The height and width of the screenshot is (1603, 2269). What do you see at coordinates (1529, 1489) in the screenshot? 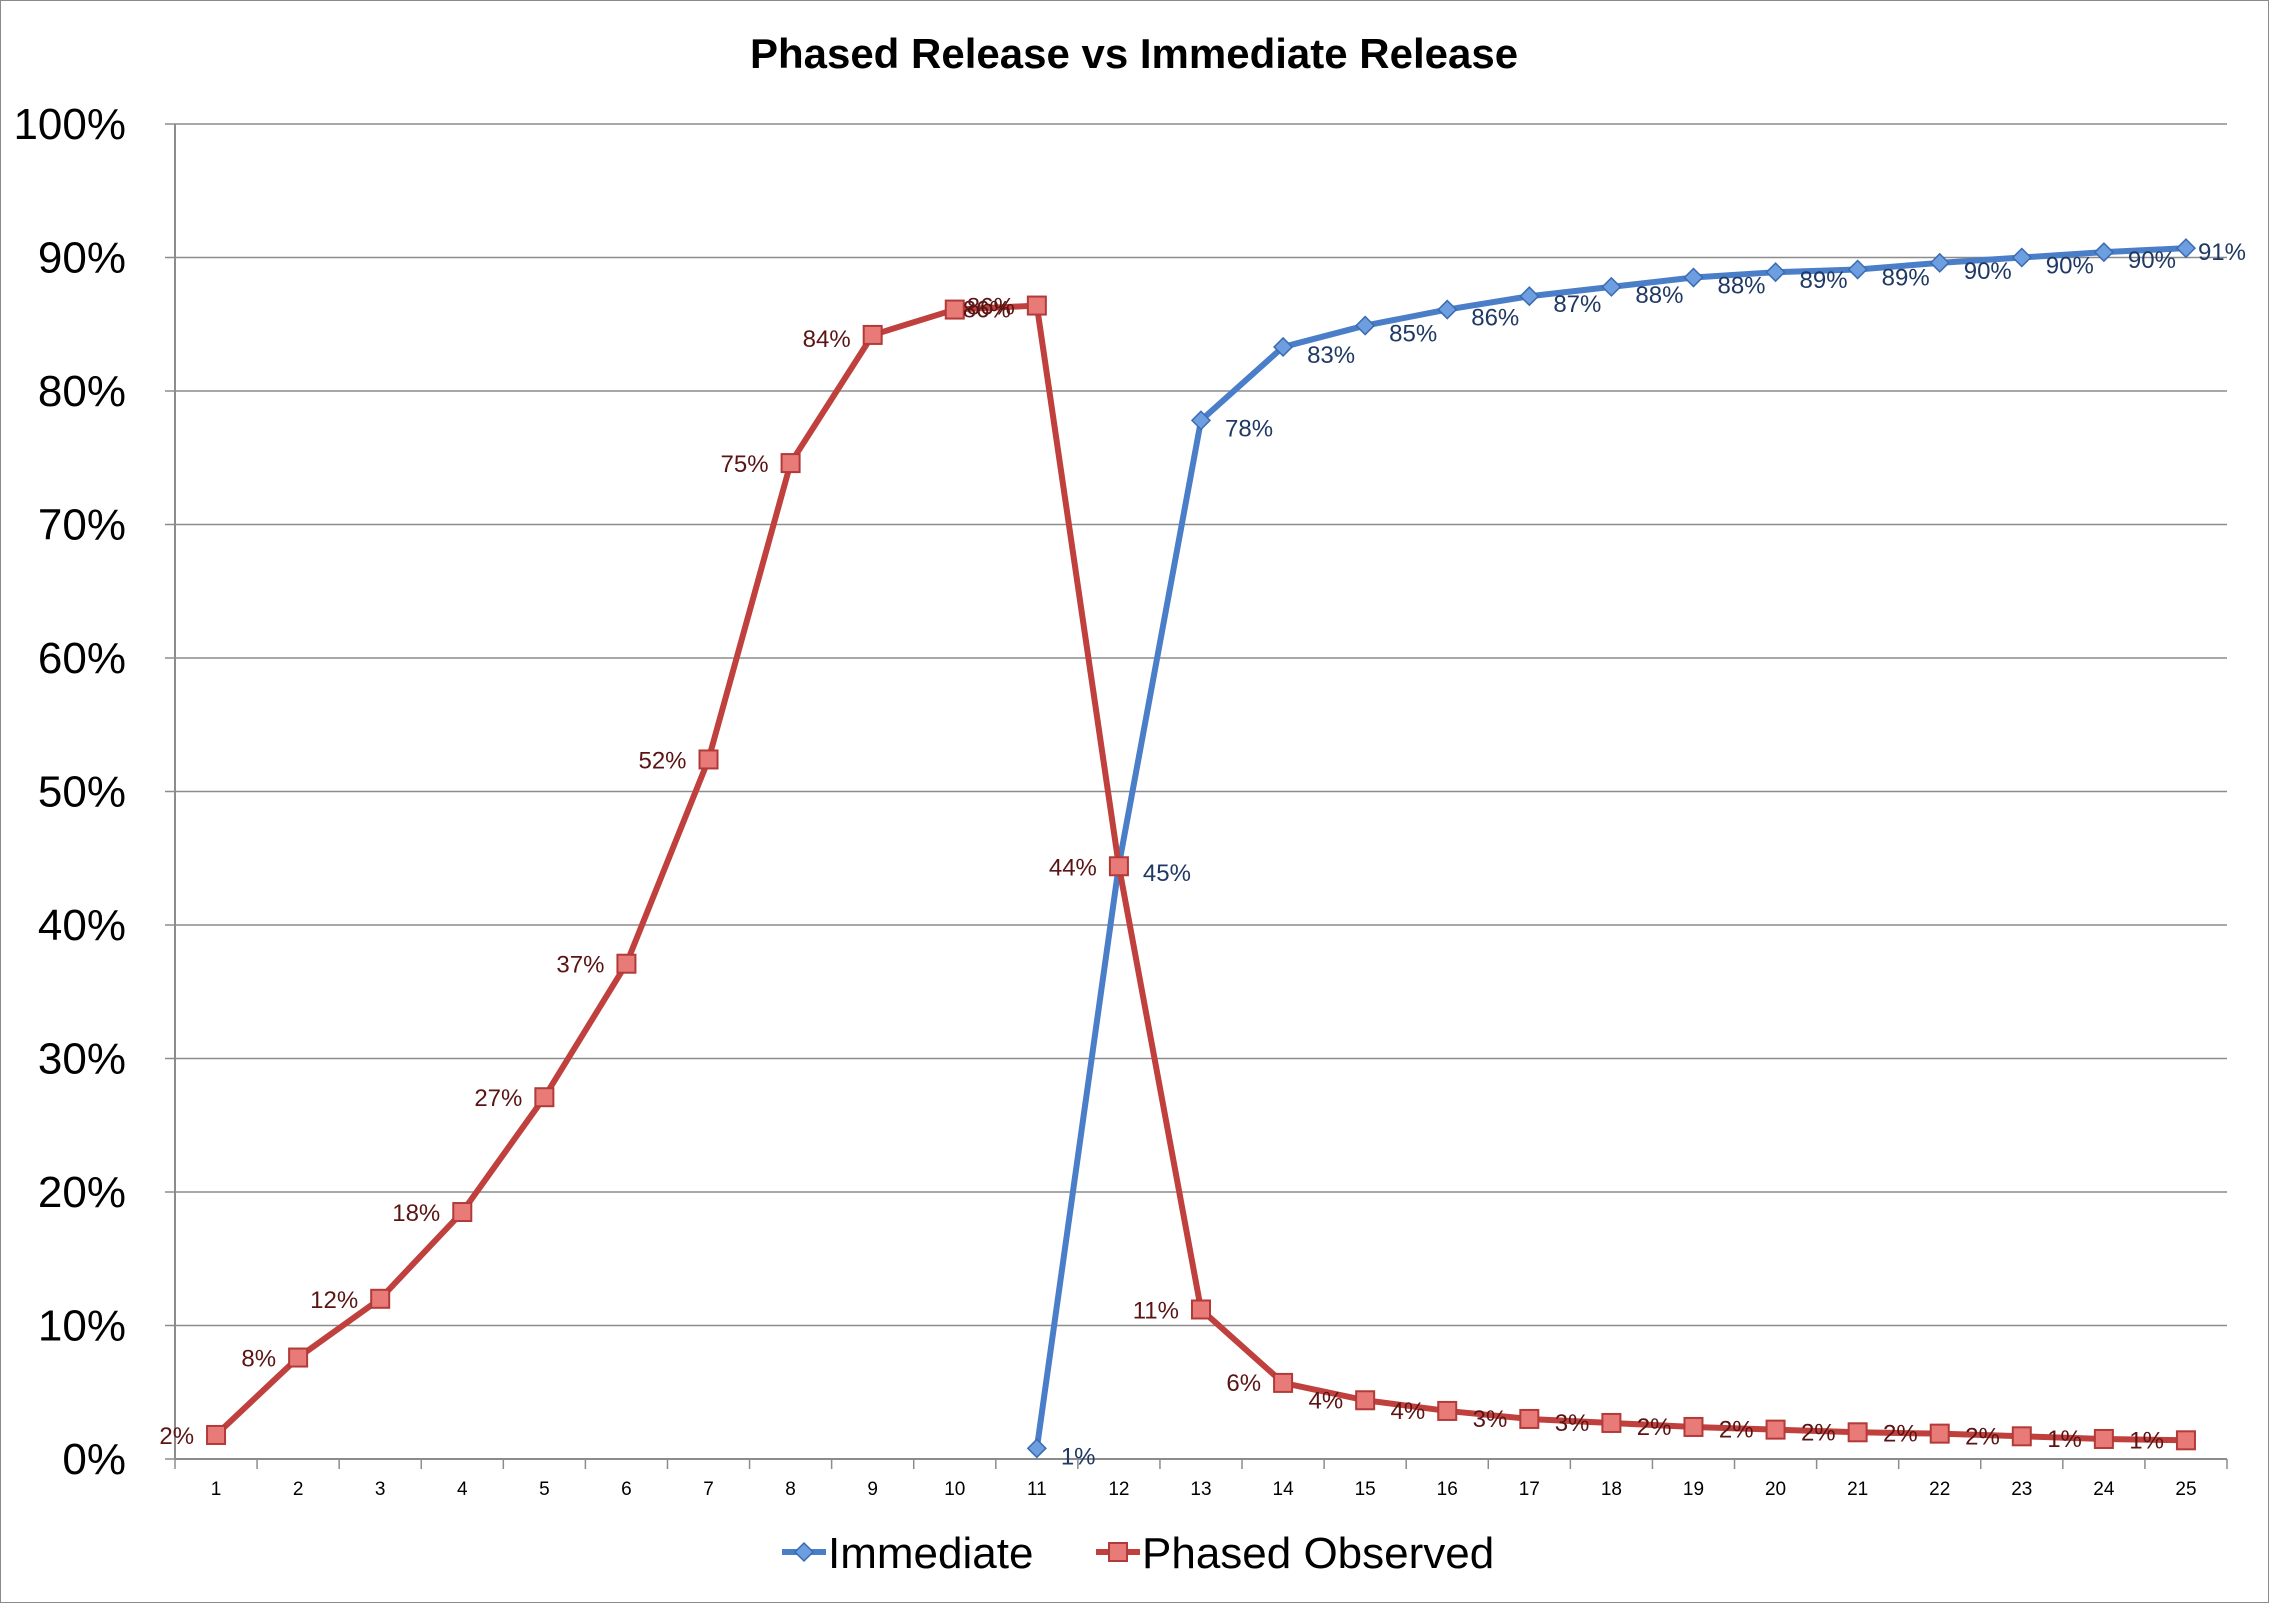
I see `x-tick-label: 17` at bounding box center [1529, 1489].